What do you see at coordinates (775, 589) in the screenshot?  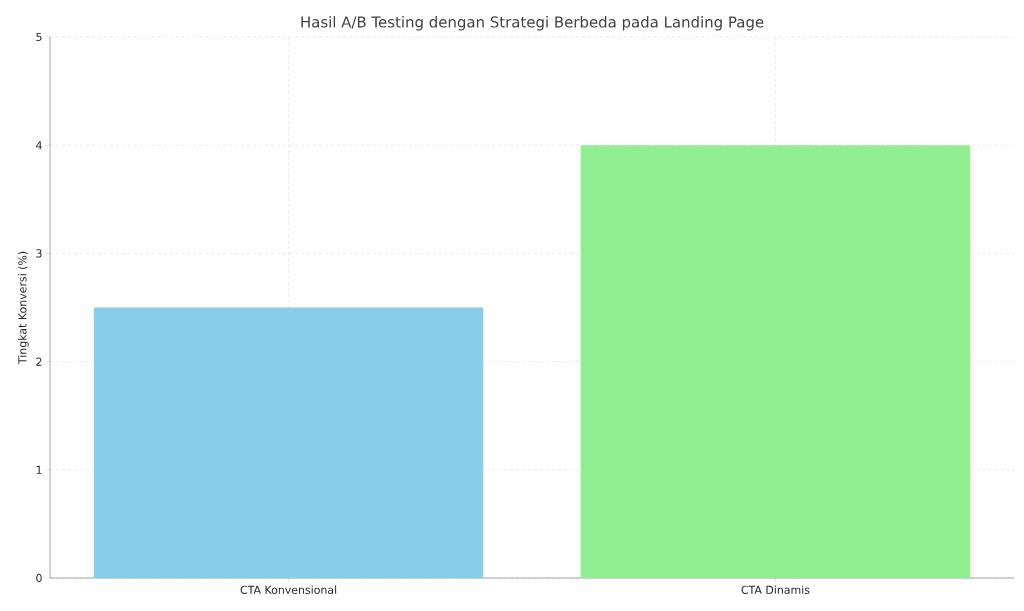 I see `x-tick-label: CTA Dinamis` at bounding box center [775, 589].